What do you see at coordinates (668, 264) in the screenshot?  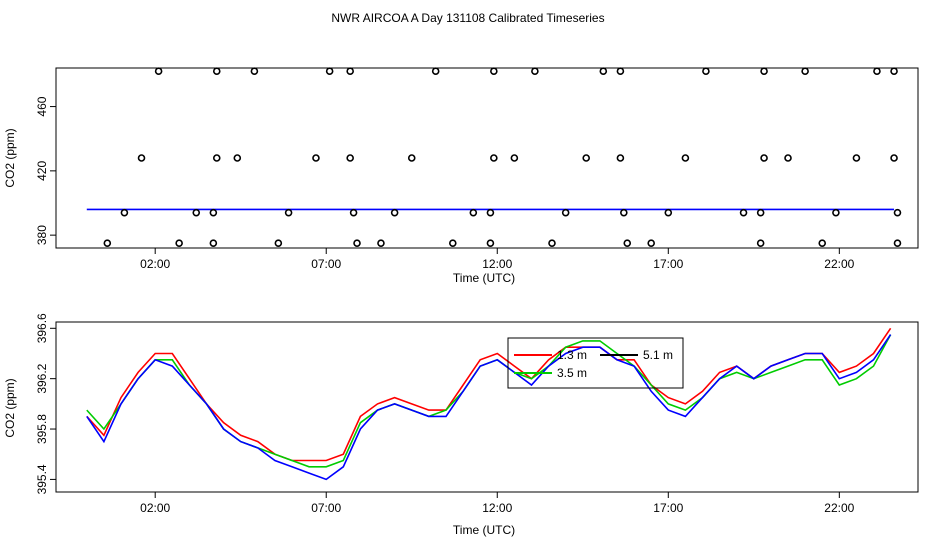 I see `top-x-tick-label: 17:00` at bounding box center [668, 264].